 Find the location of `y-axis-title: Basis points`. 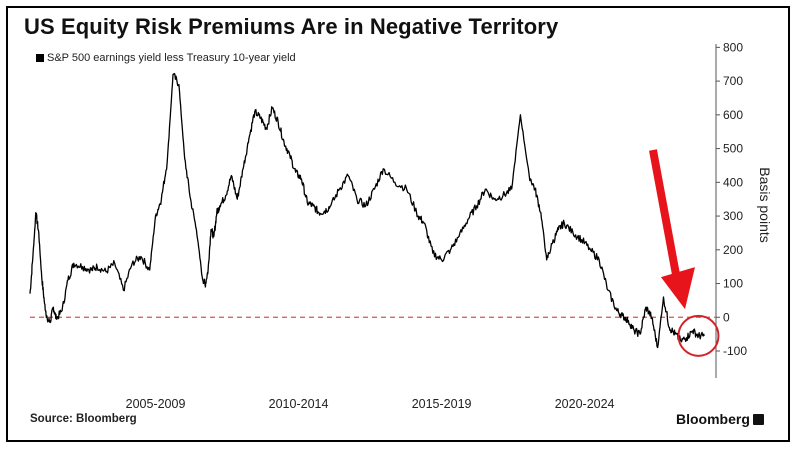

y-axis-title: Basis points is located at coordinates (765, 204).